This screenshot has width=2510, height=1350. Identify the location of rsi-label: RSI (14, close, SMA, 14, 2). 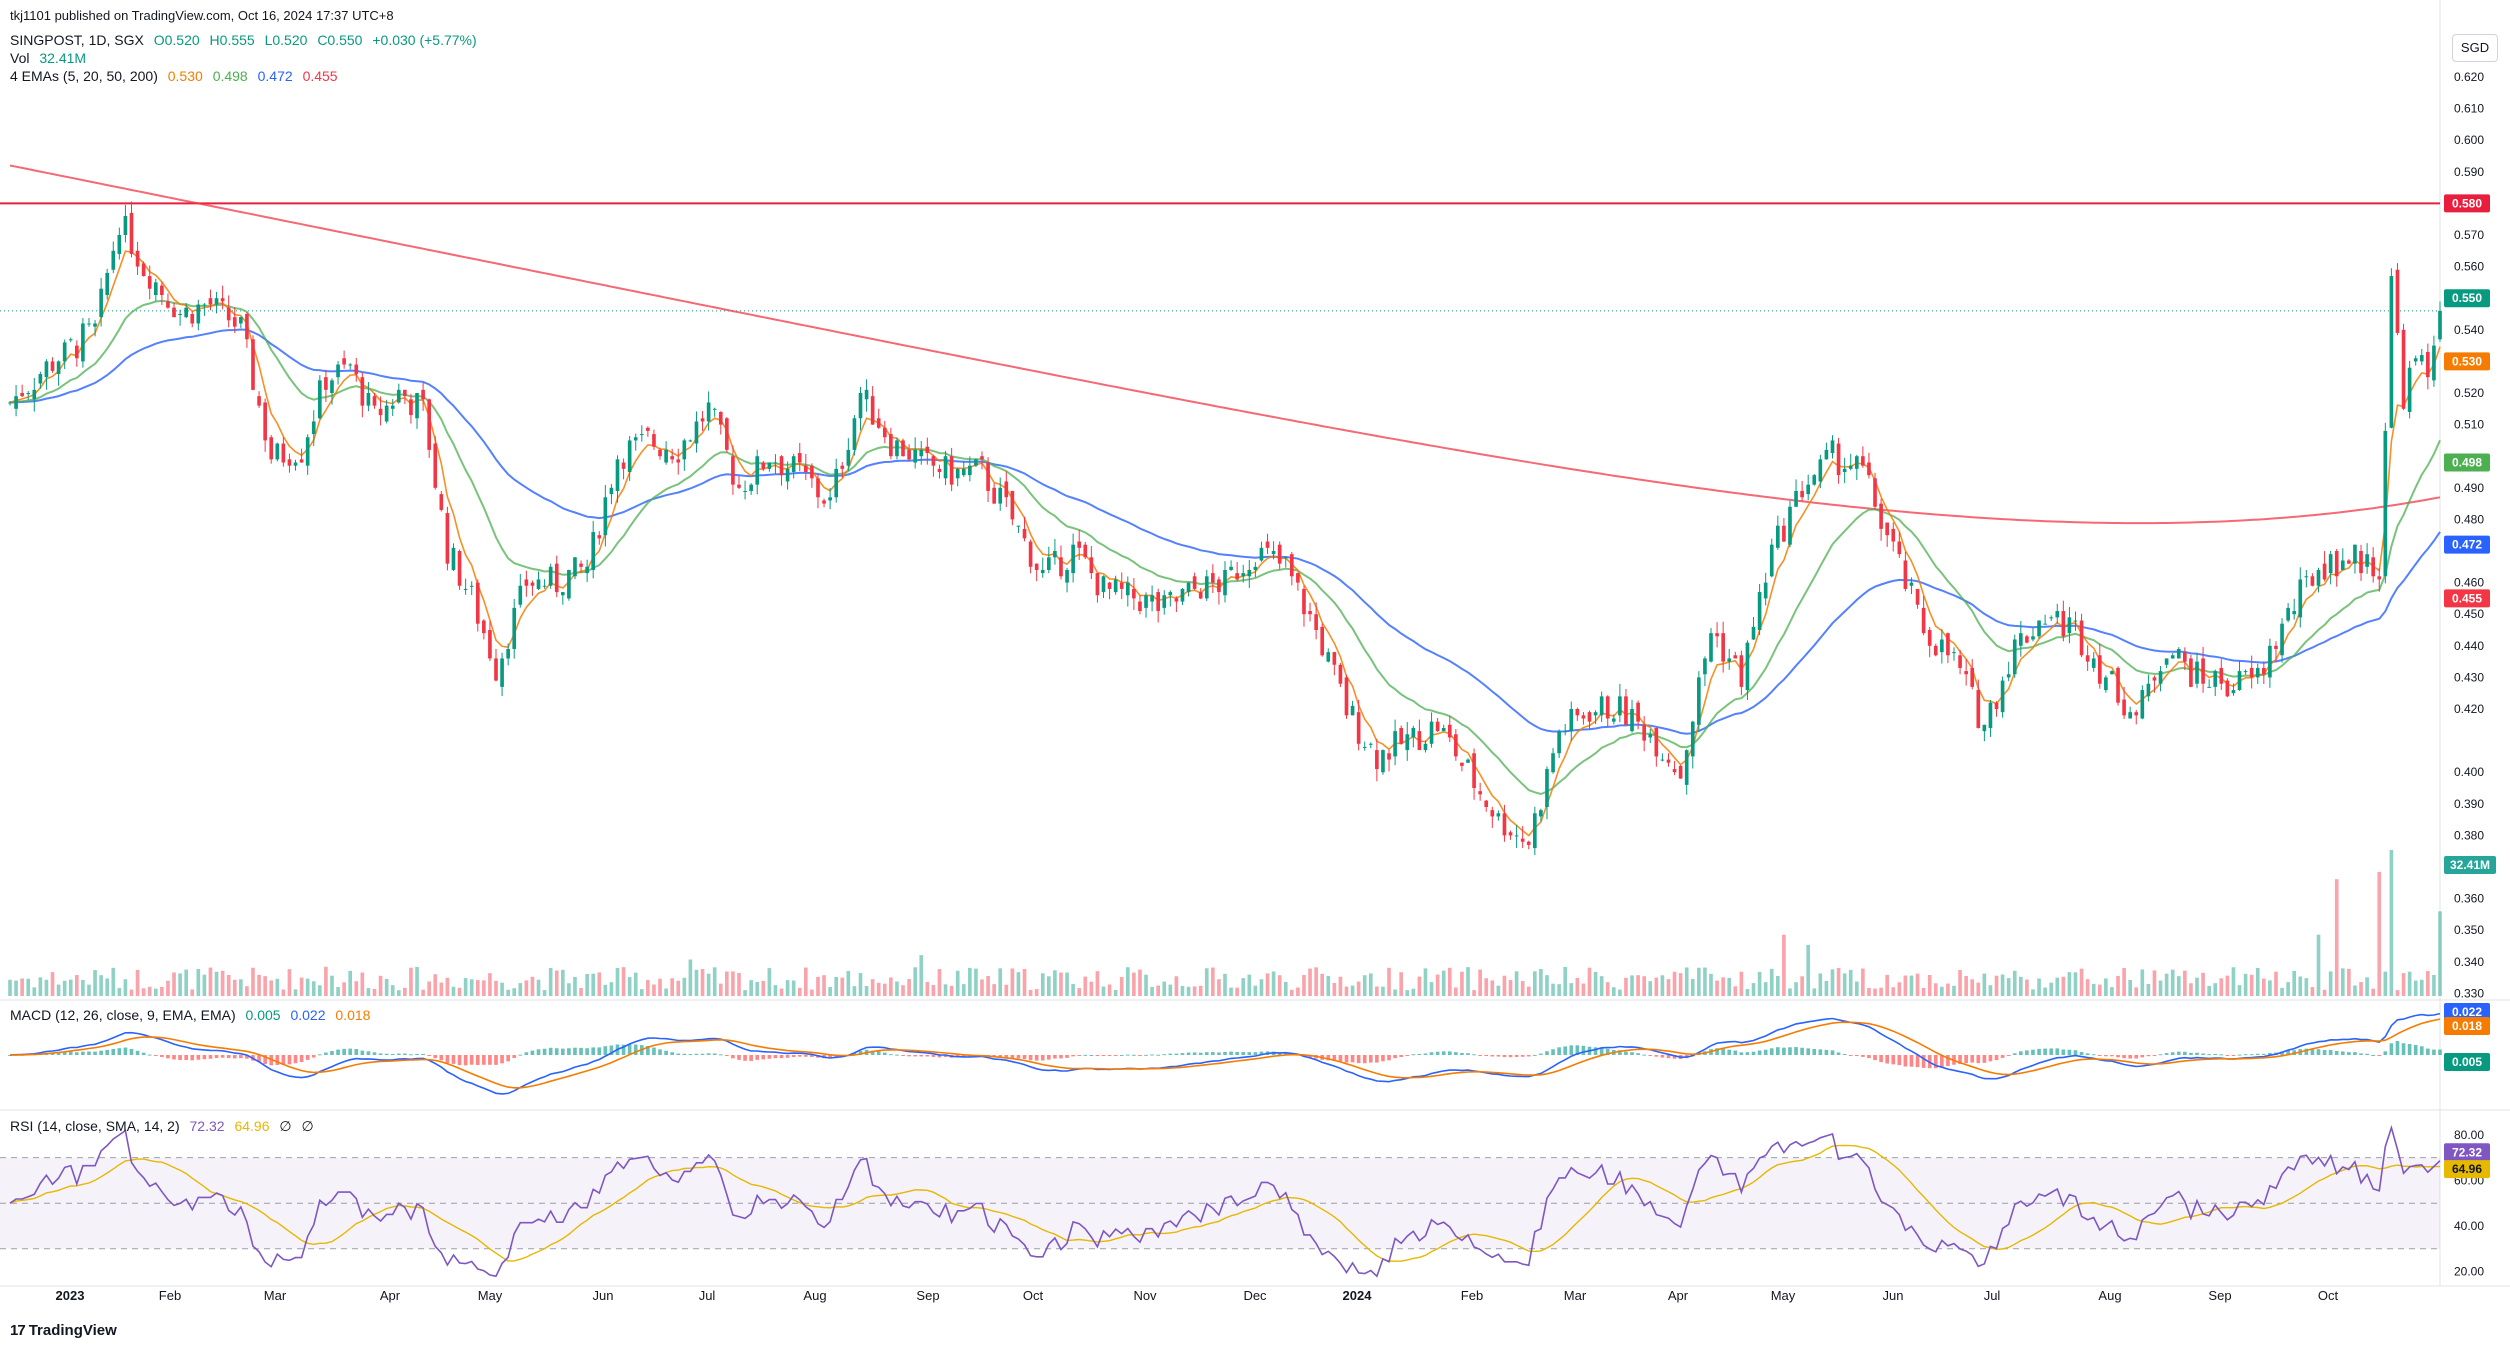
(95, 1126).